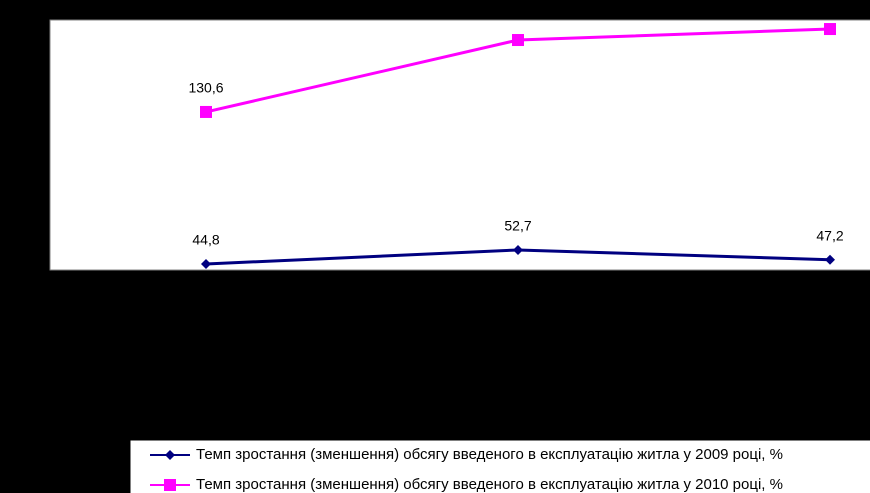  What do you see at coordinates (499, 466) in the screenshot?
I see `legend` at bounding box center [499, 466].